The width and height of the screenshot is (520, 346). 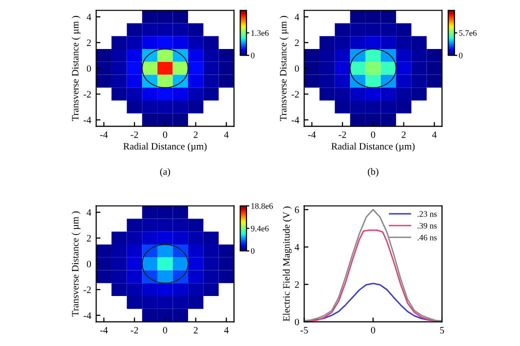 What do you see at coordinates (427, 237) in the screenshot?
I see `legend-label: .46 ns` at bounding box center [427, 237].